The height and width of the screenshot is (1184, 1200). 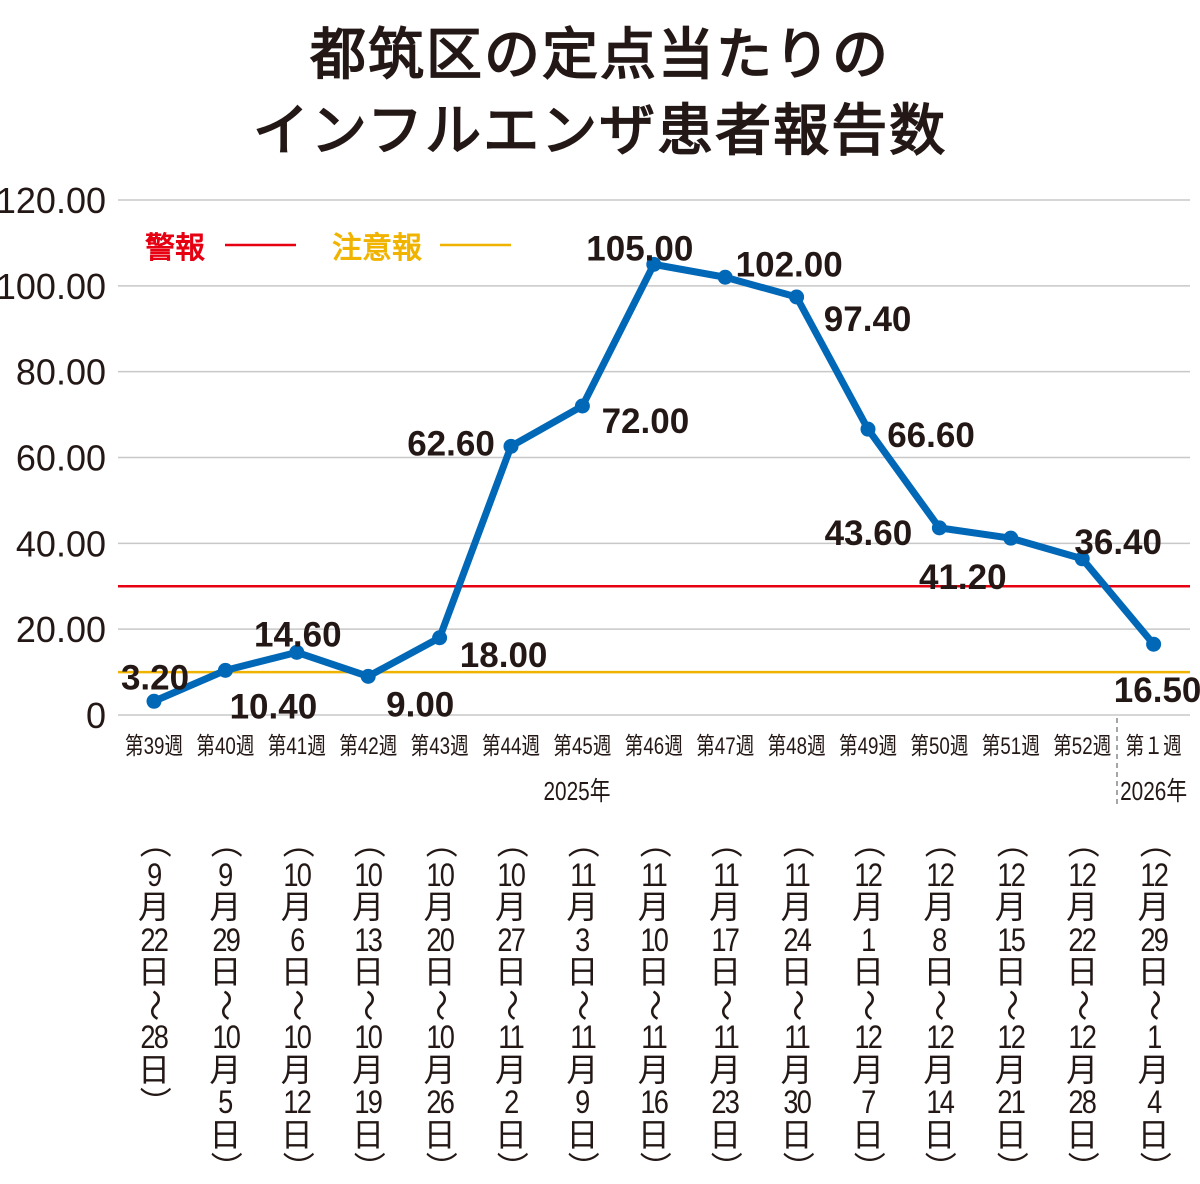 What do you see at coordinates (789, 264) in the screenshot?
I see `data-label: 102.00` at bounding box center [789, 264].